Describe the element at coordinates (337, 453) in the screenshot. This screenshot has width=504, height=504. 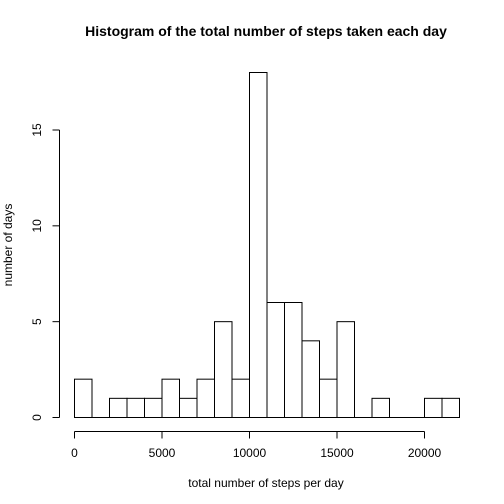
I see `x-tick-label: 15000` at that location.